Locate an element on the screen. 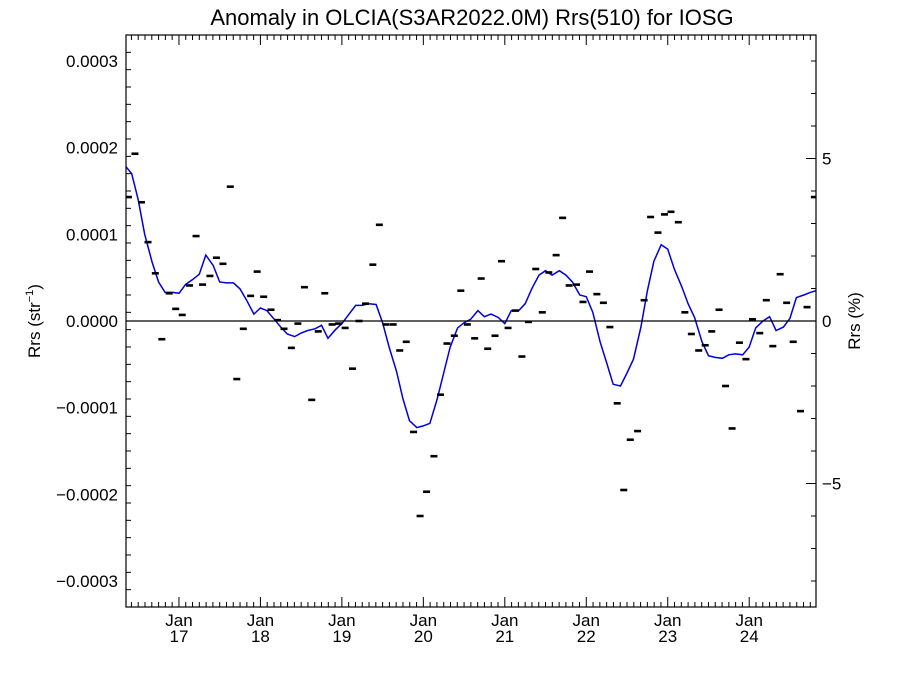 This screenshot has height=675, width=900. x-tick-year-label: 21 is located at coordinates (504, 636).